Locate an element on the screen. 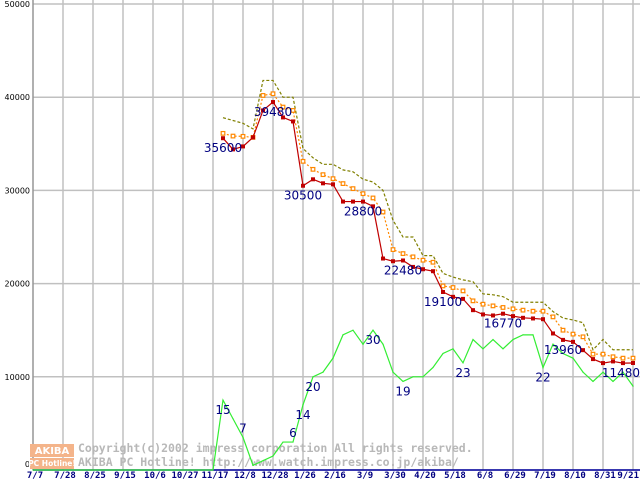  x-tick-label: 2/16 is located at coordinates (335, 475).